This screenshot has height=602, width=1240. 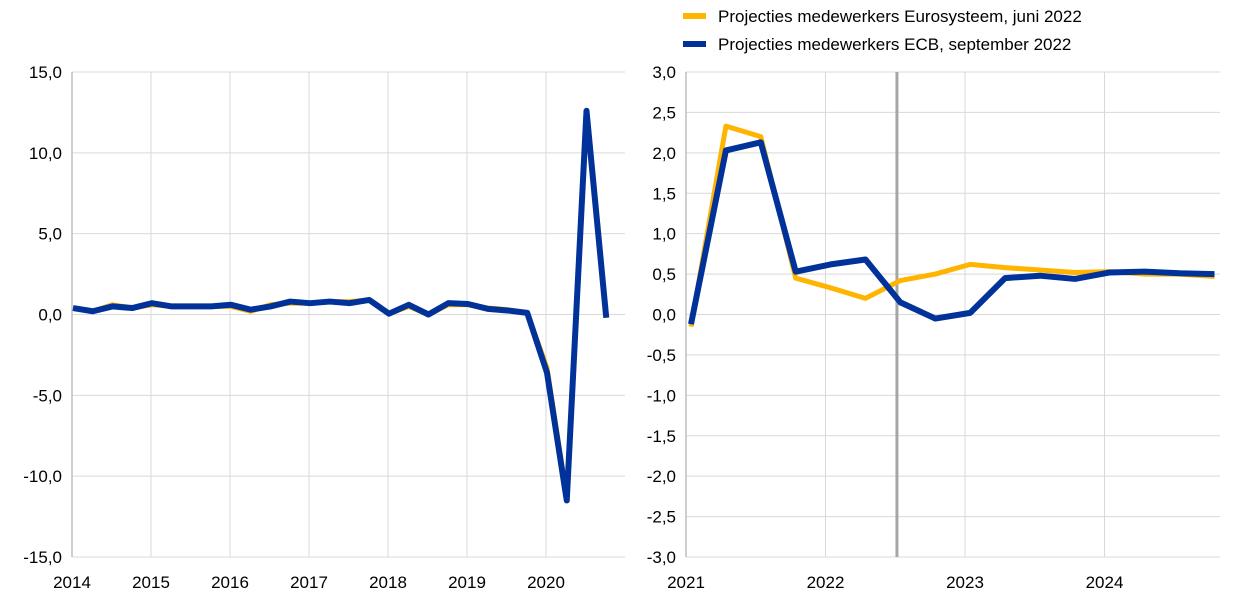 I want to click on y-tick-label: 3,0, so click(x=664, y=72).